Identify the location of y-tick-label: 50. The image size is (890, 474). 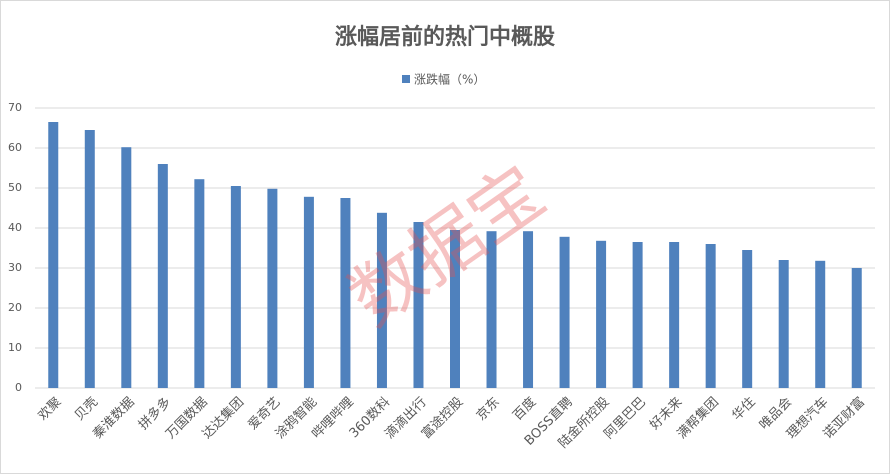
(15, 187).